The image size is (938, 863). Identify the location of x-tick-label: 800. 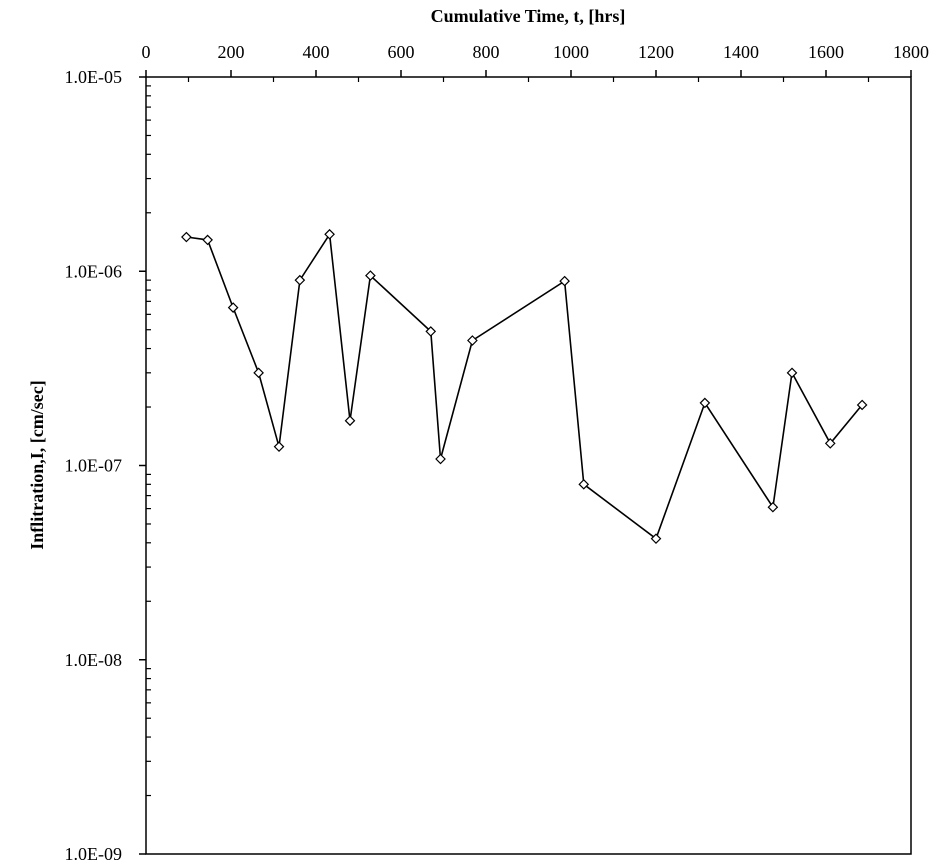
(486, 52).